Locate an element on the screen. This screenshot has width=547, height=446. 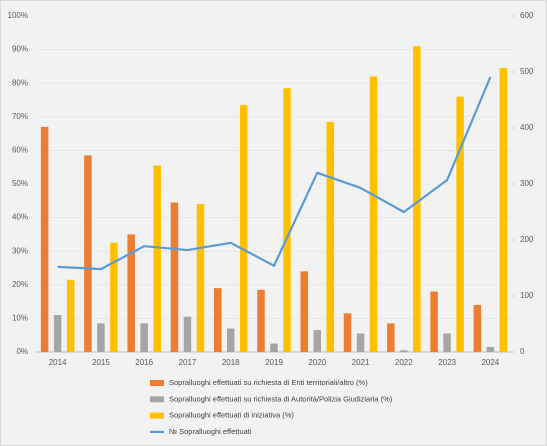
y2-tick-label: 300 is located at coordinates (527, 183).